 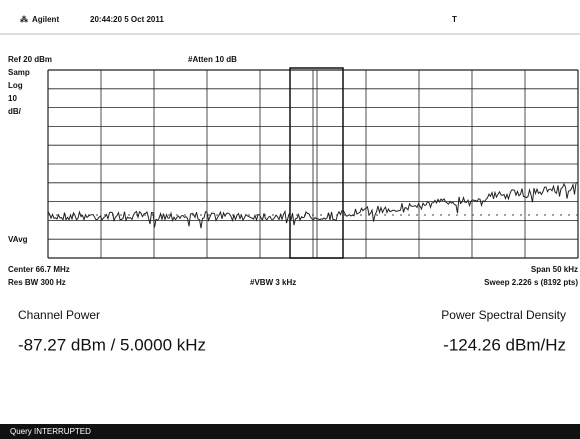 I want to click on channel-box, so click(x=316, y=163).